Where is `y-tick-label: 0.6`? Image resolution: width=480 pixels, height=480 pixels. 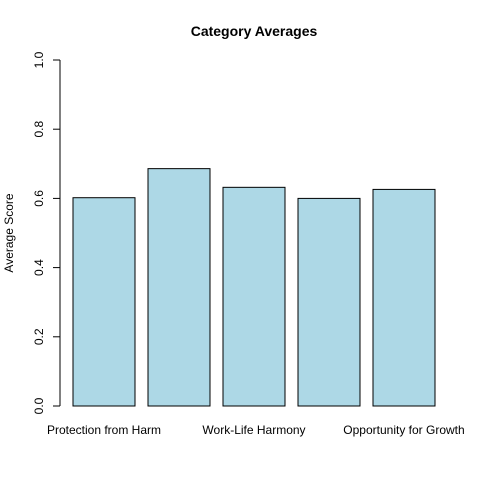 y-tick-label: 0.6 is located at coordinates (39, 198).